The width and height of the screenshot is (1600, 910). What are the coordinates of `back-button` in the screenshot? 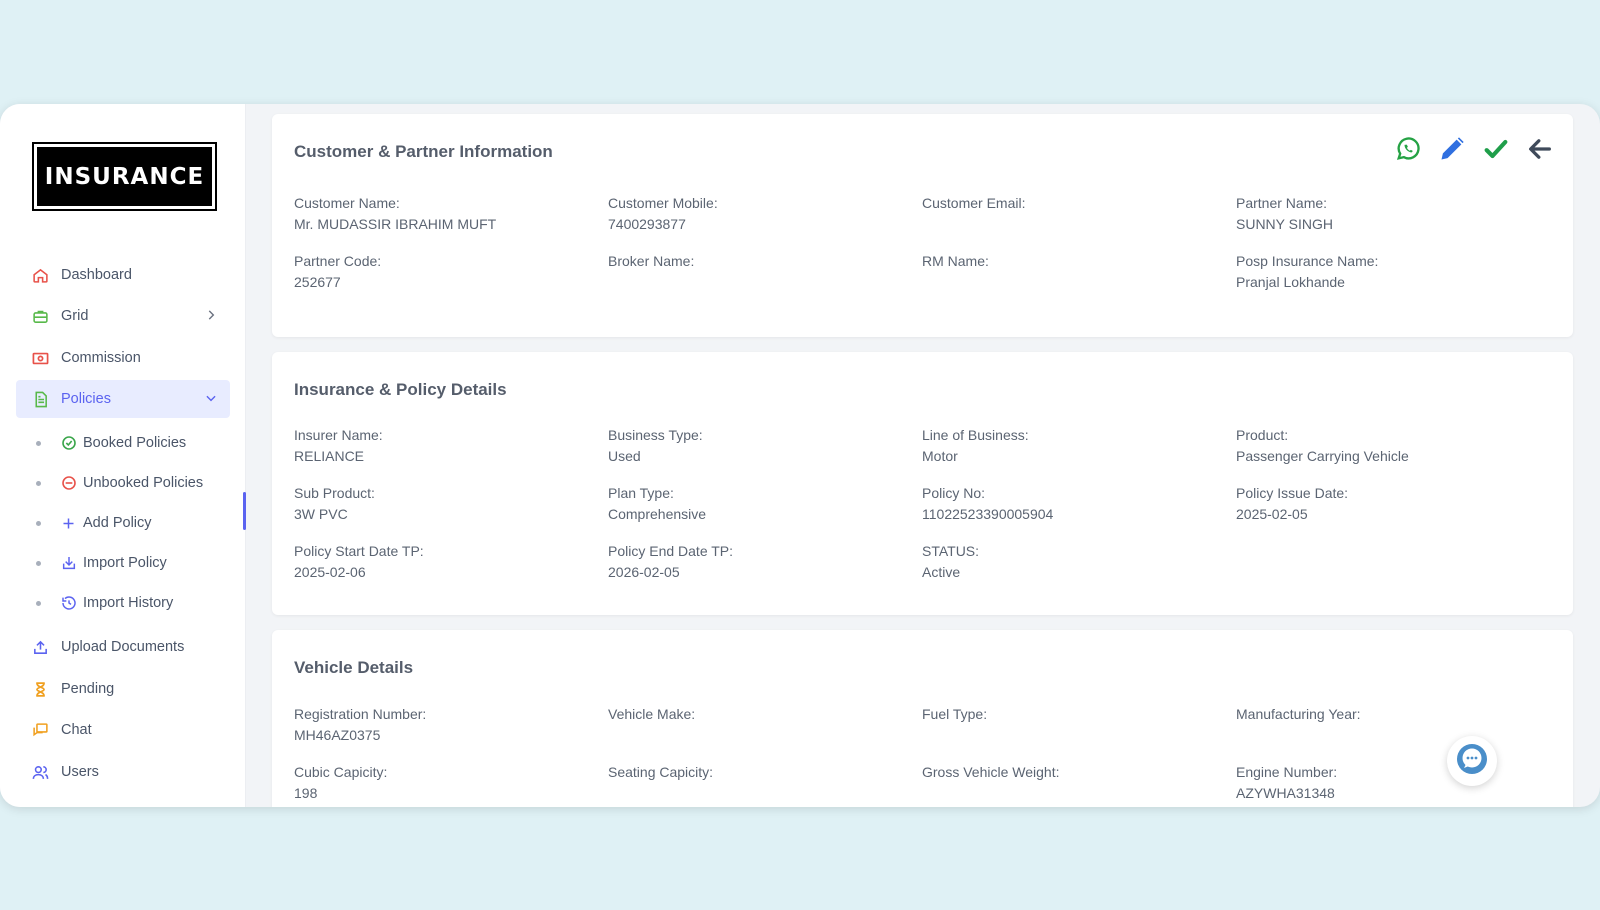 It's located at (1540, 151).